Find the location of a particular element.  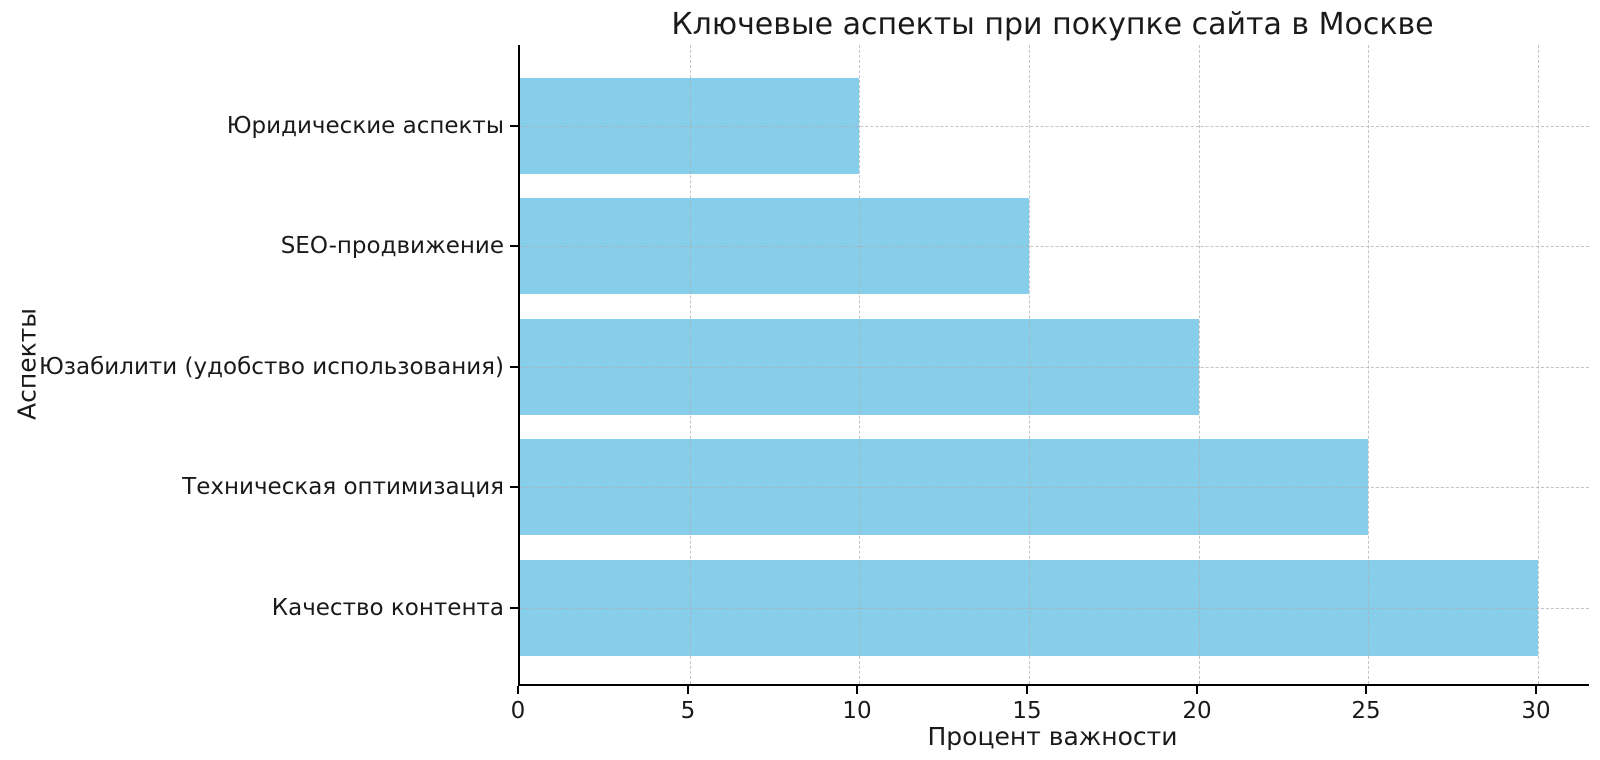

x-tick-label: 30 is located at coordinates (1536, 711).